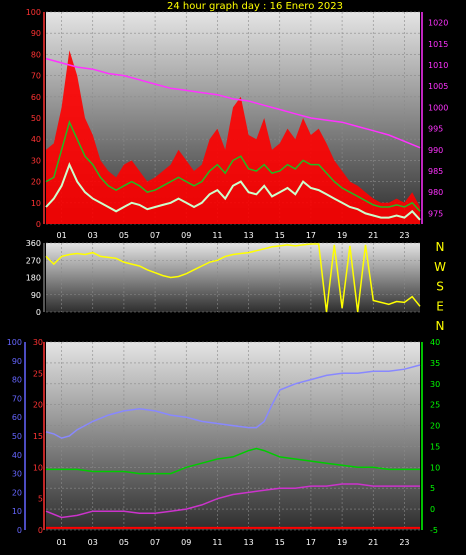 The width and height of the screenshot is (466, 555). I want to click on y-tick-label-right: -5, so click(434, 530).